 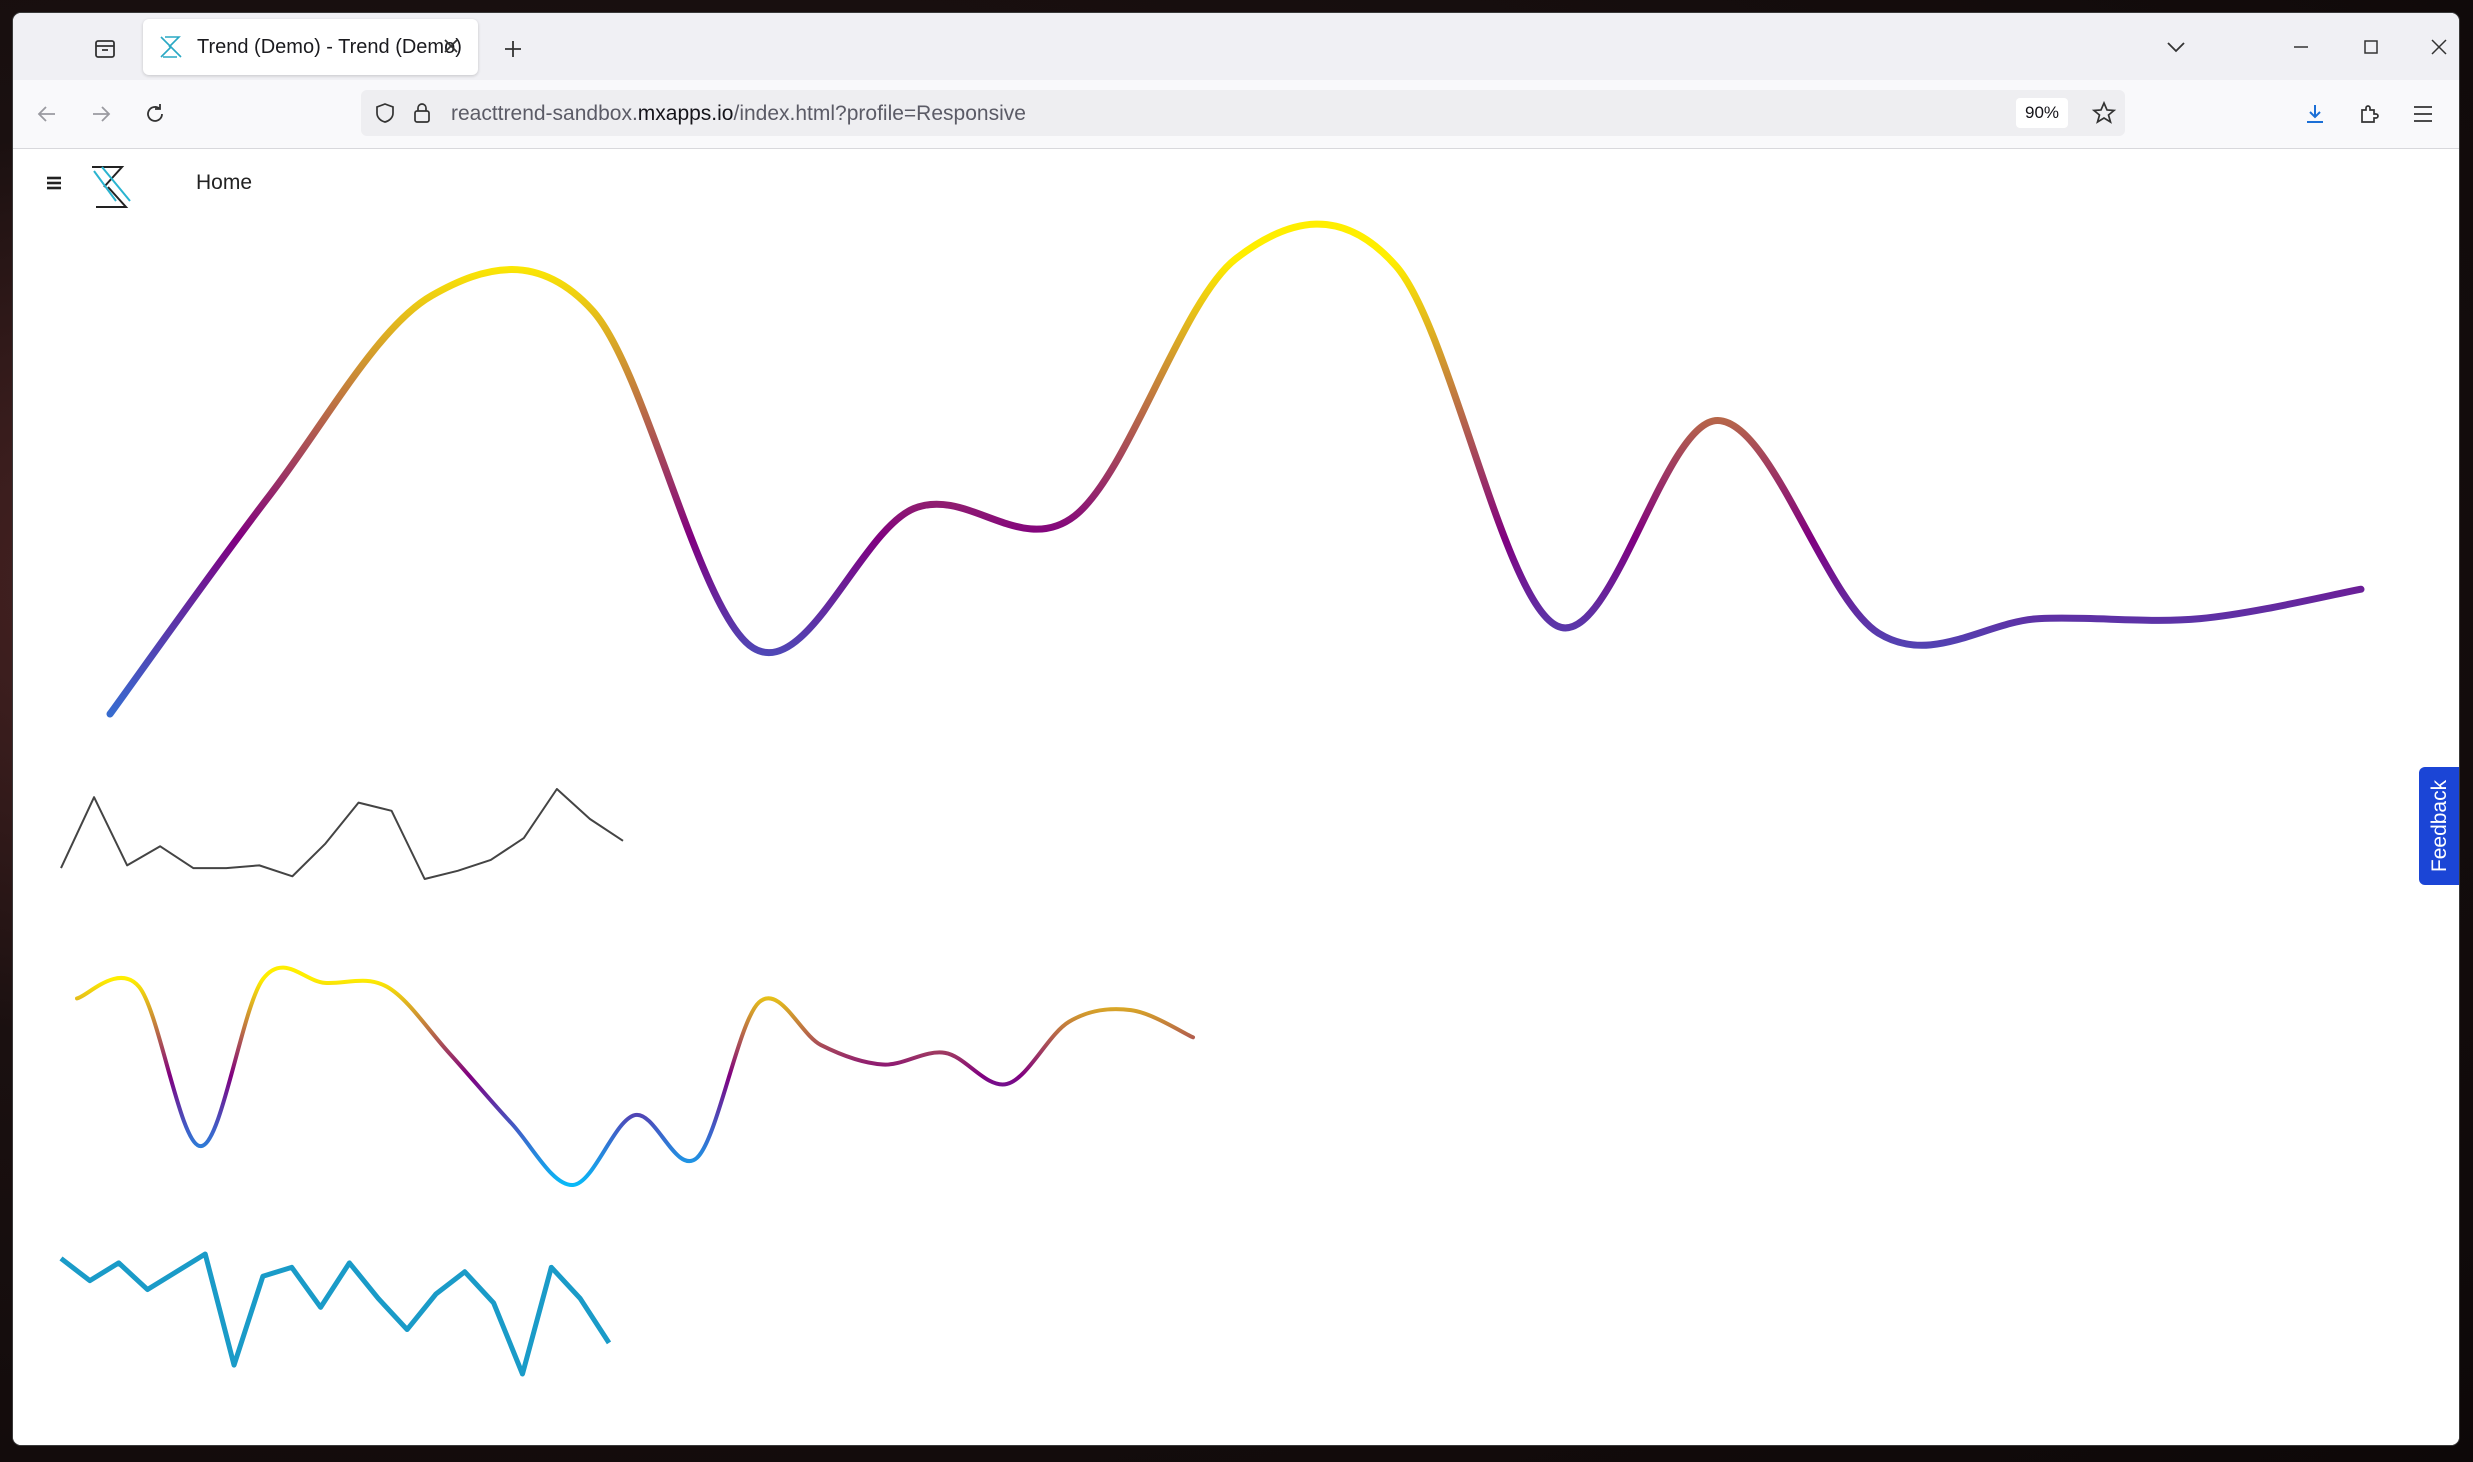 I want to click on reload-icon, so click(x=155, y=113).